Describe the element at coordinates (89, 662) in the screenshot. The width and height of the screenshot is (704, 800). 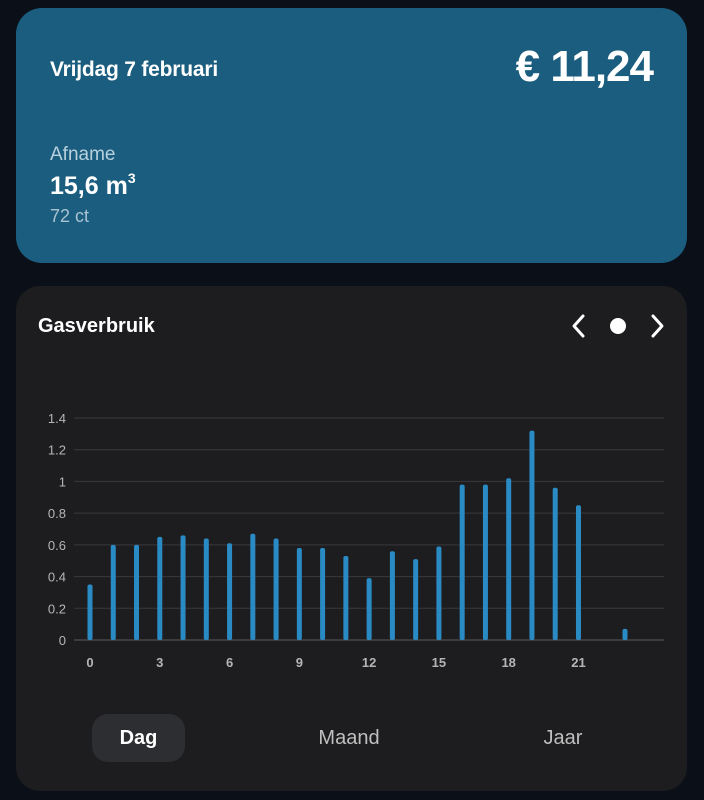
I see `x-tick-label: 0` at that location.